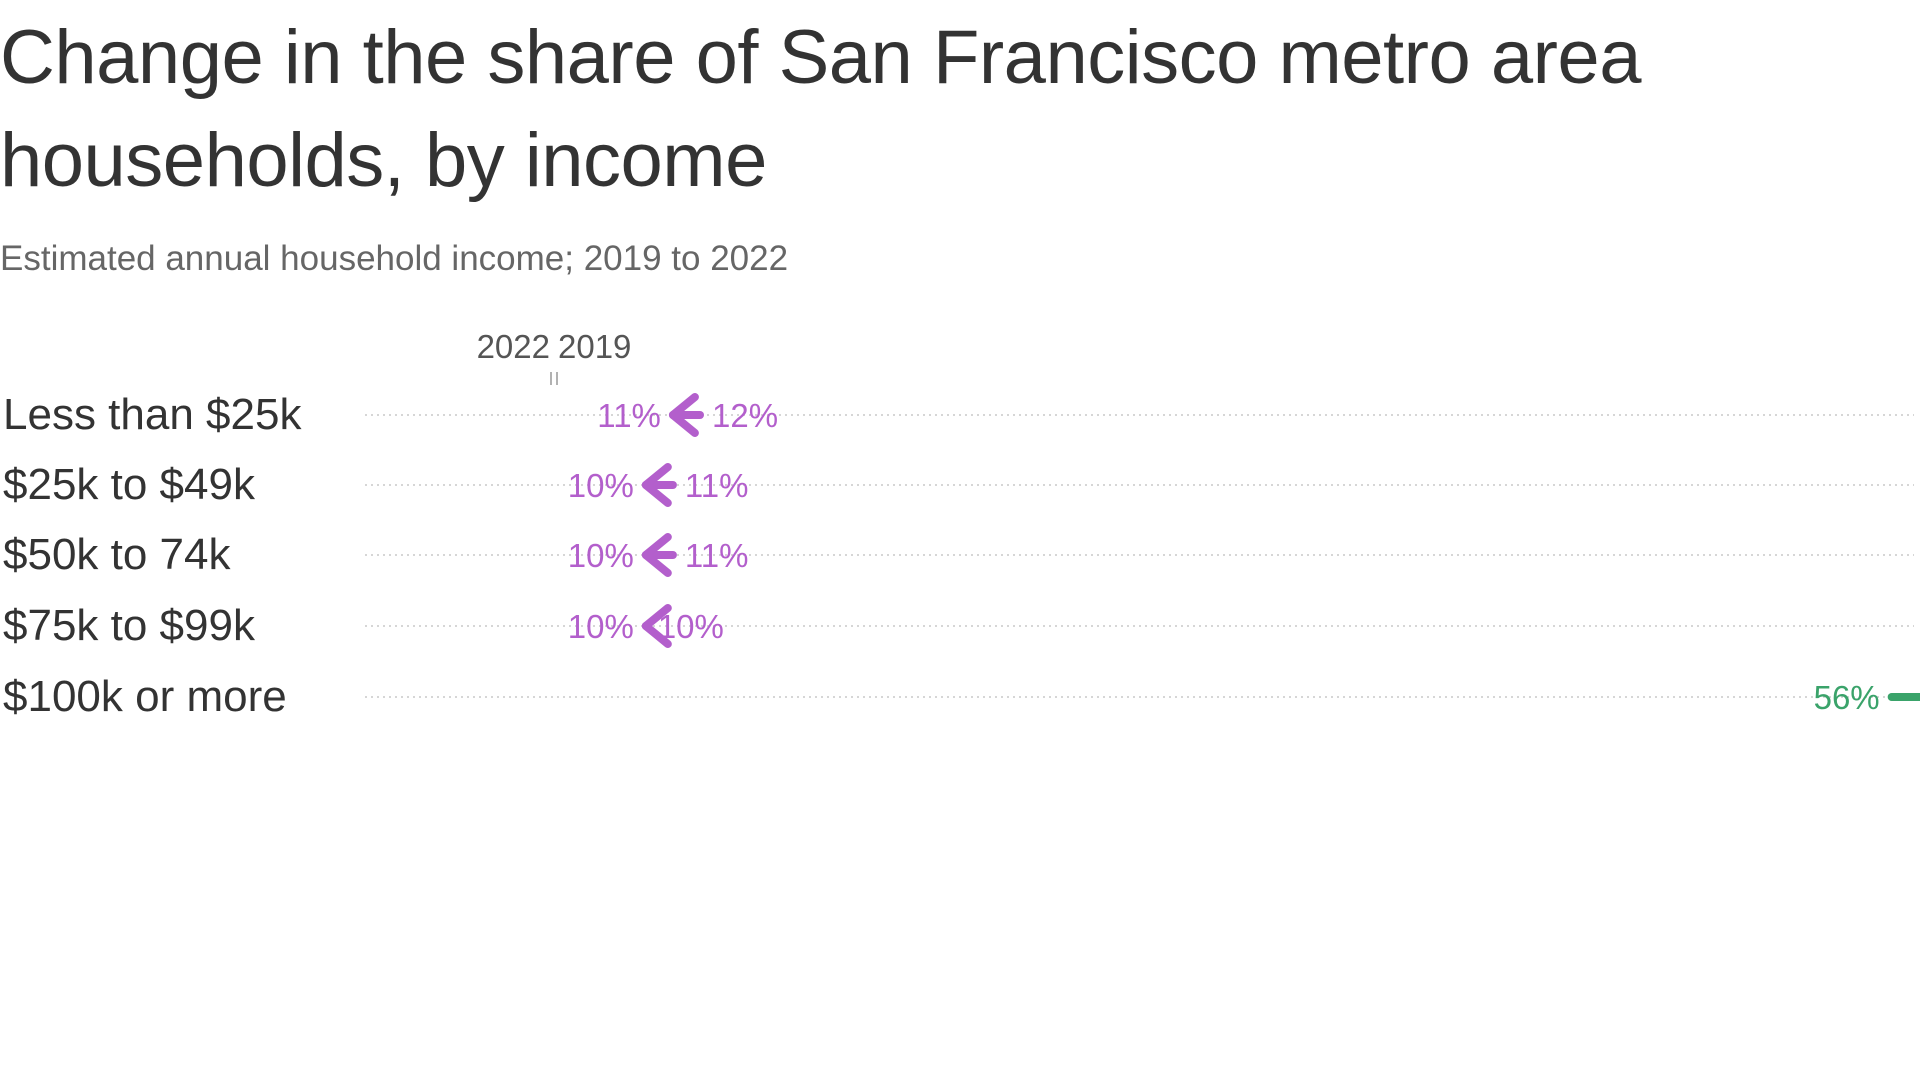  What do you see at coordinates (601, 485) in the screenshot?
I see `value-label-2022-1: 10%` at bounding box center [601, 485].